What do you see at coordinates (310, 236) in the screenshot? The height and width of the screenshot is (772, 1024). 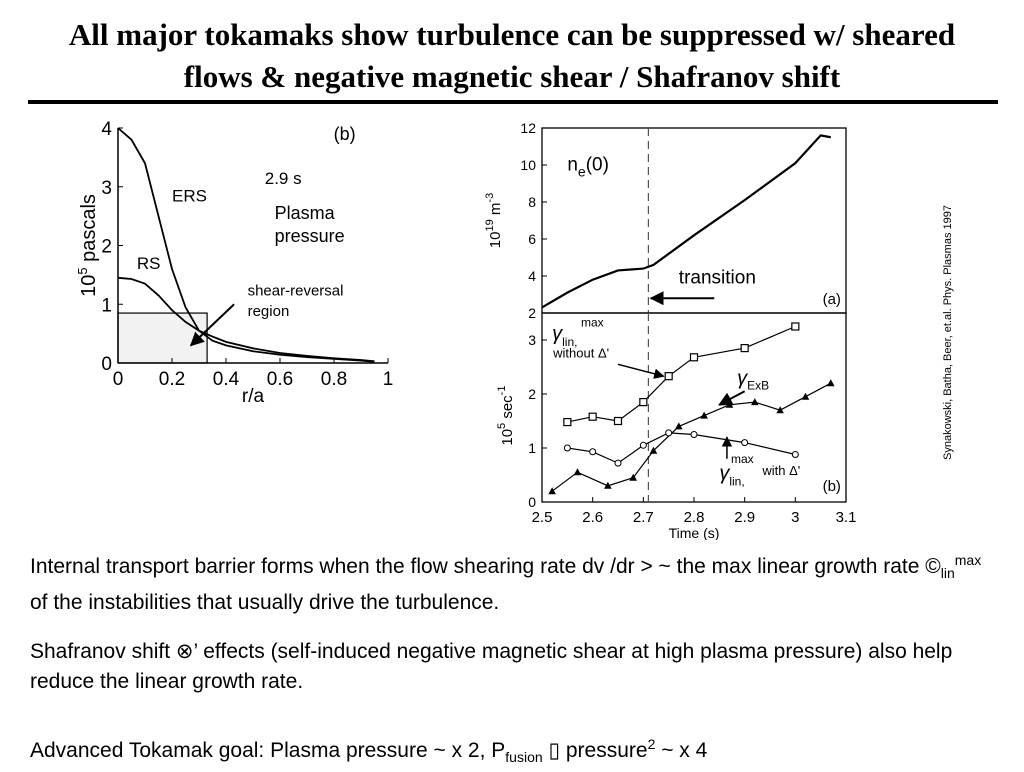 I see `annotation-pressure: pressure` at bounding box center [310, 236].